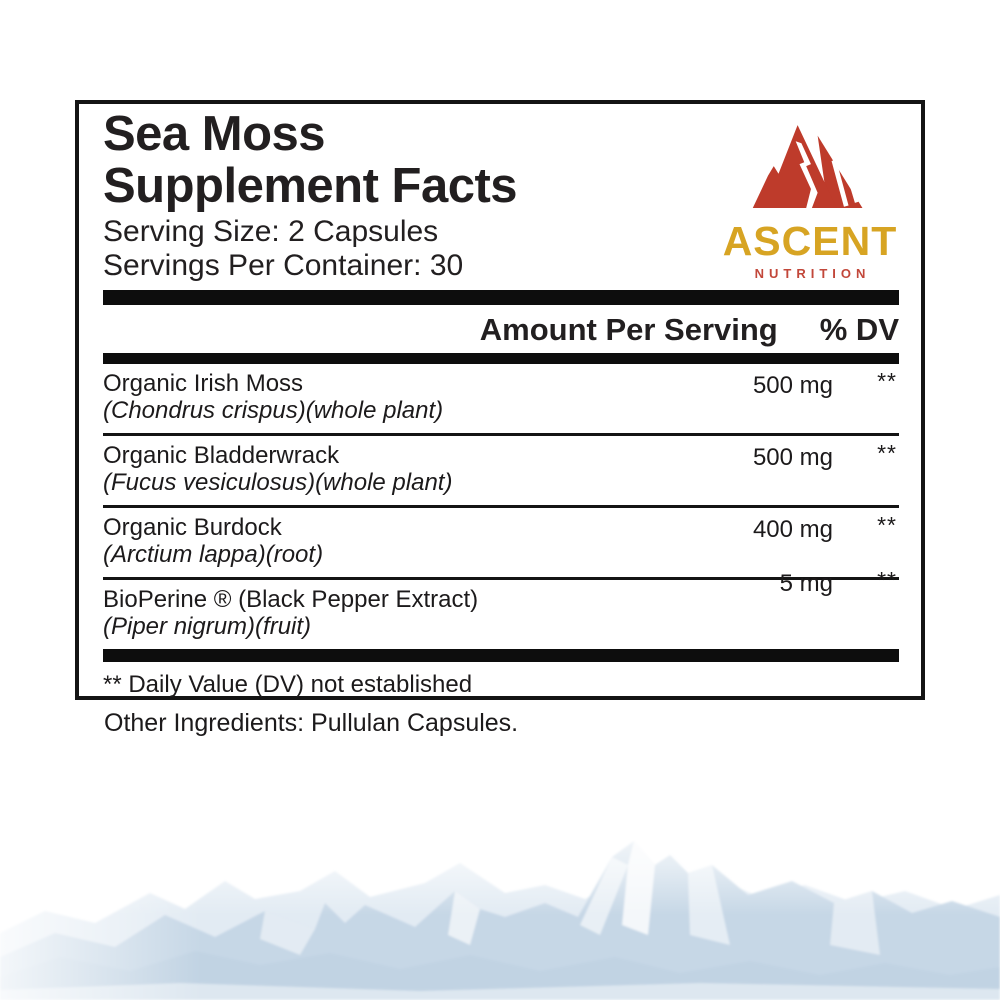  What do you see at coordinates (812, 273) in the screenshot?
I see `brand-tagline: NUTRITION` at bounding box center [812, 273].